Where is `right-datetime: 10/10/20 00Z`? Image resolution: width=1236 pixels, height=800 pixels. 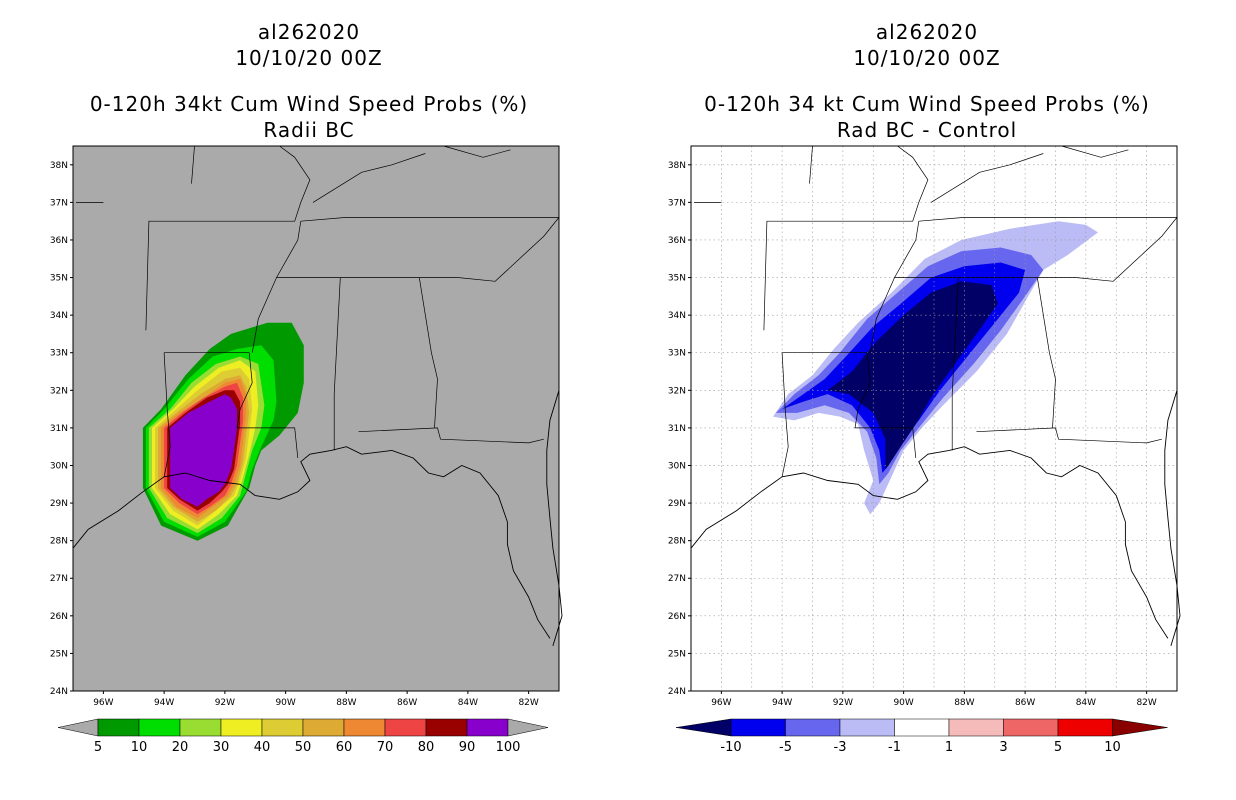 right-datetime: 10/10/20 00Z is located at coordinates (927, 58).